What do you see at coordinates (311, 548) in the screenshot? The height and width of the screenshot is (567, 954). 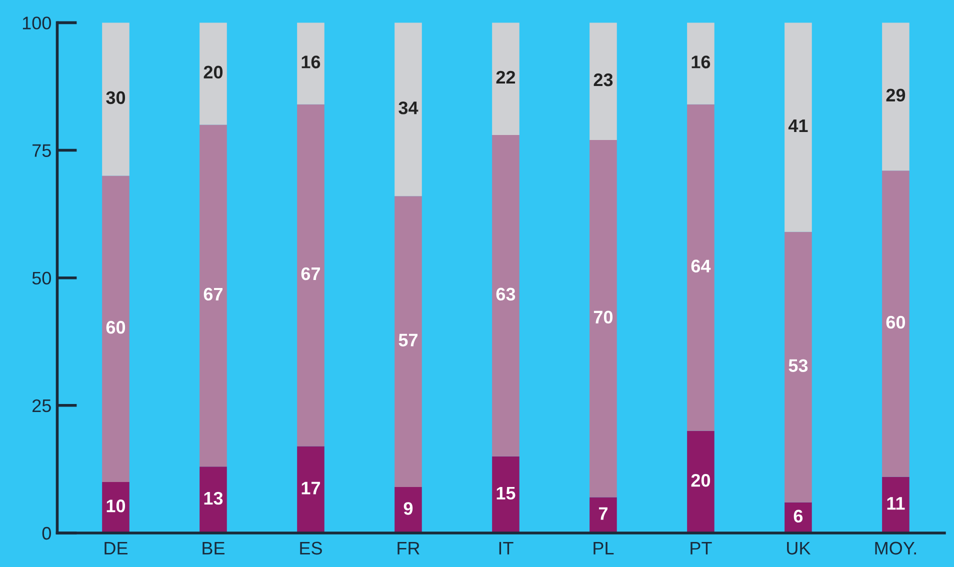 I see `x-tick-label: ES` at bounding box center [311, 548].